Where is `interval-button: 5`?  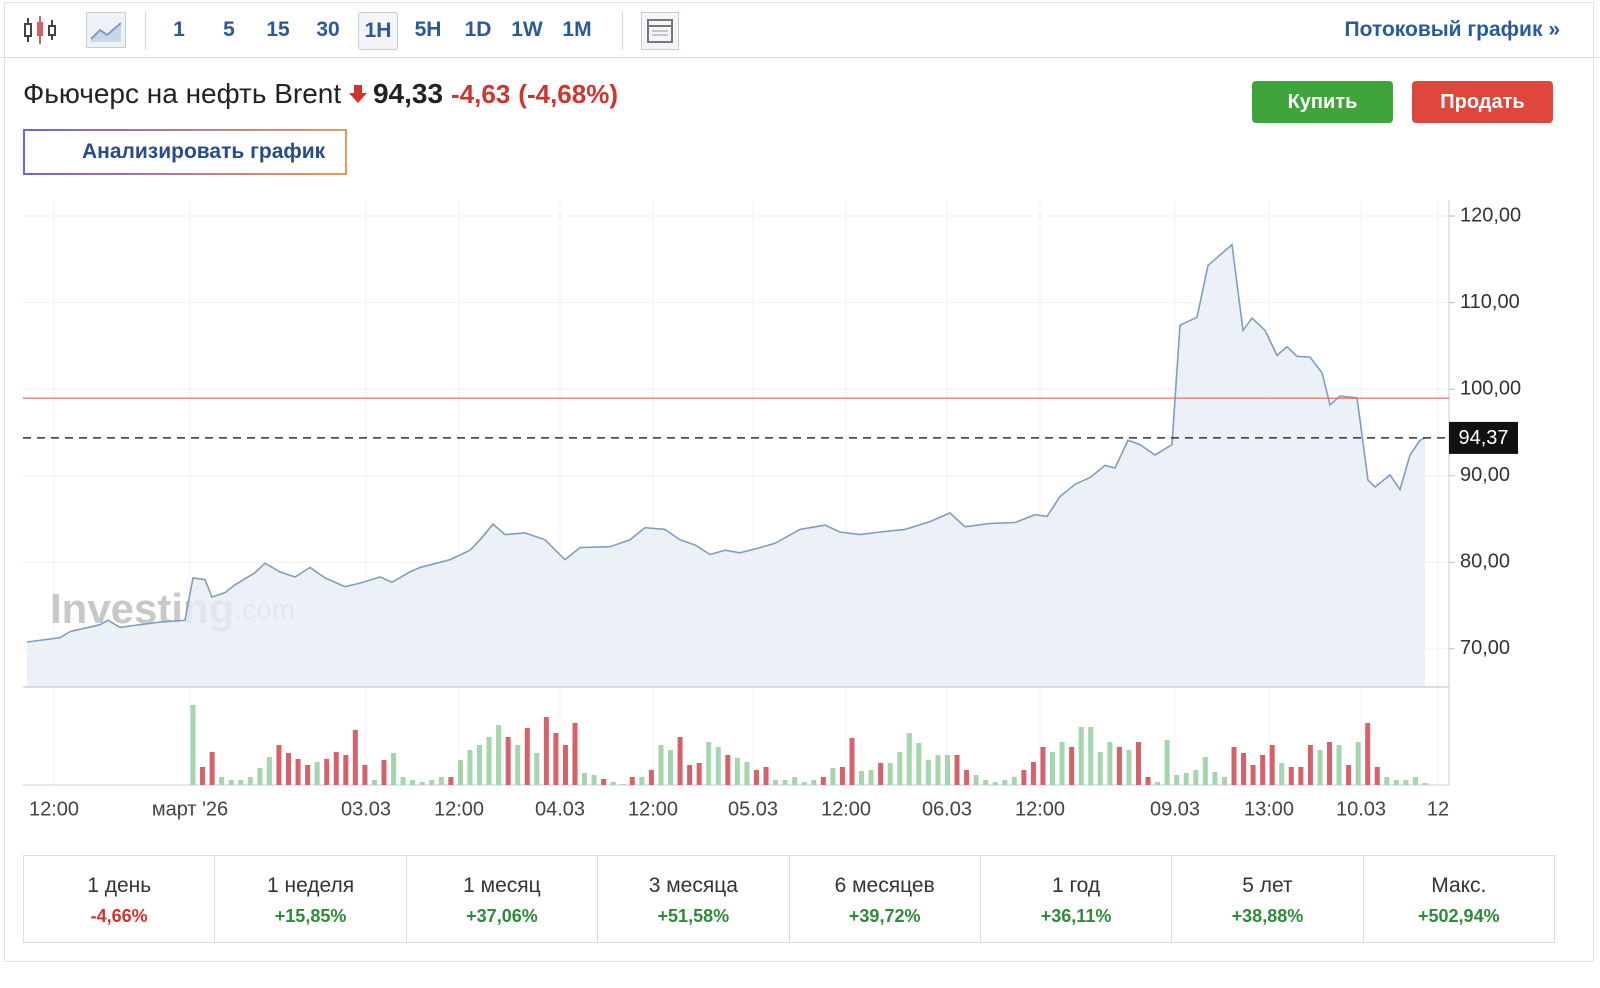 interval-button: 5 is located at coordinates (229, 29).